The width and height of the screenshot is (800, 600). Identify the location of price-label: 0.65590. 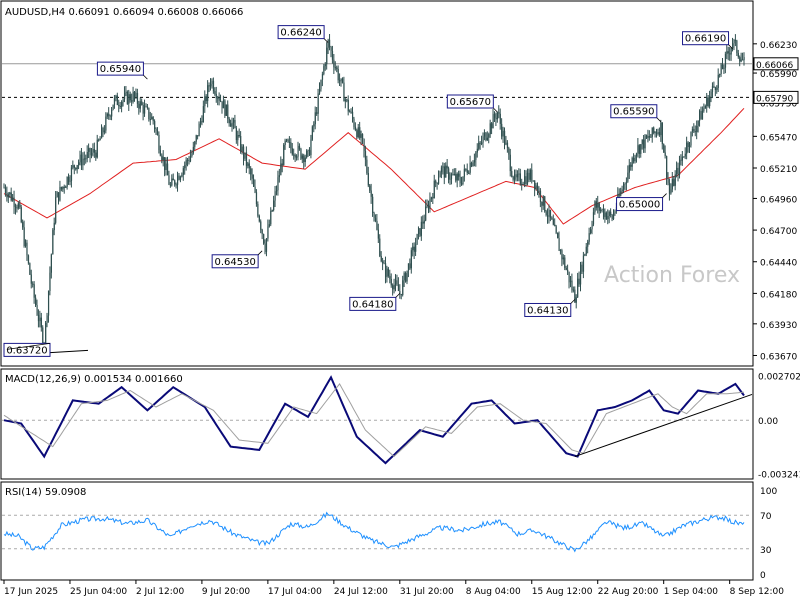
(633, 112).